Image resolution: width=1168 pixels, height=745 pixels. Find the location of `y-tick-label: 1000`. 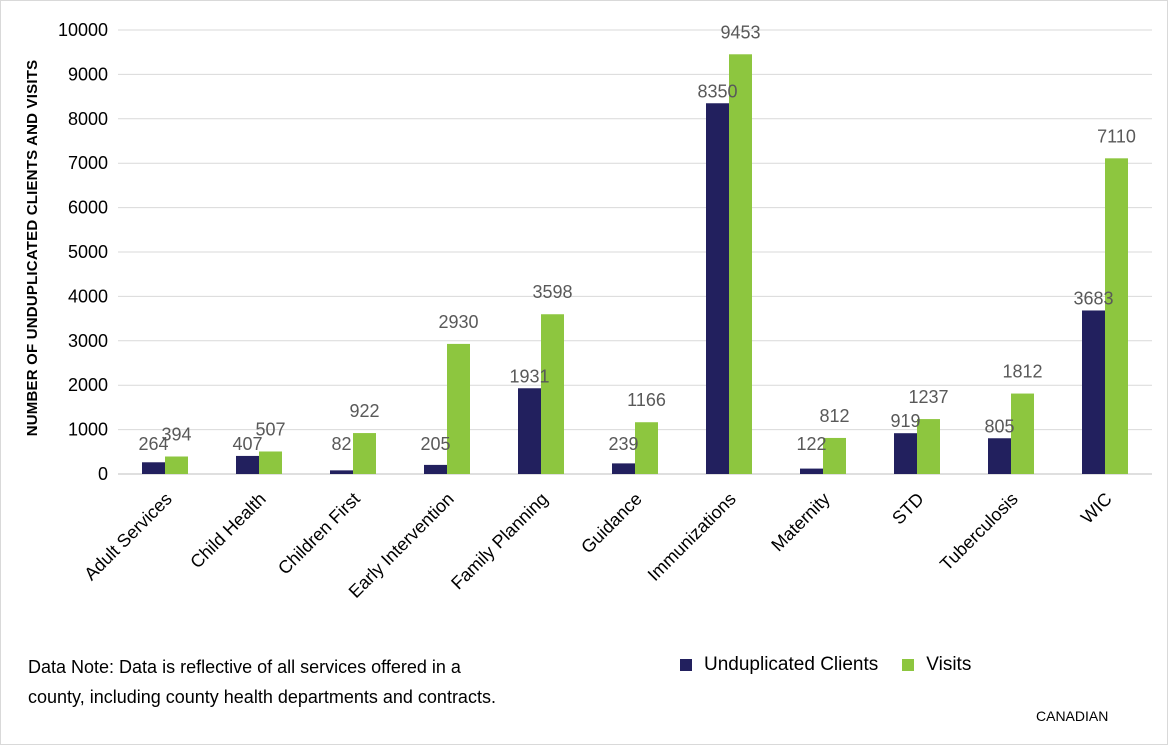

y-tick-label: 1000 is located at coordinates (88, 430).